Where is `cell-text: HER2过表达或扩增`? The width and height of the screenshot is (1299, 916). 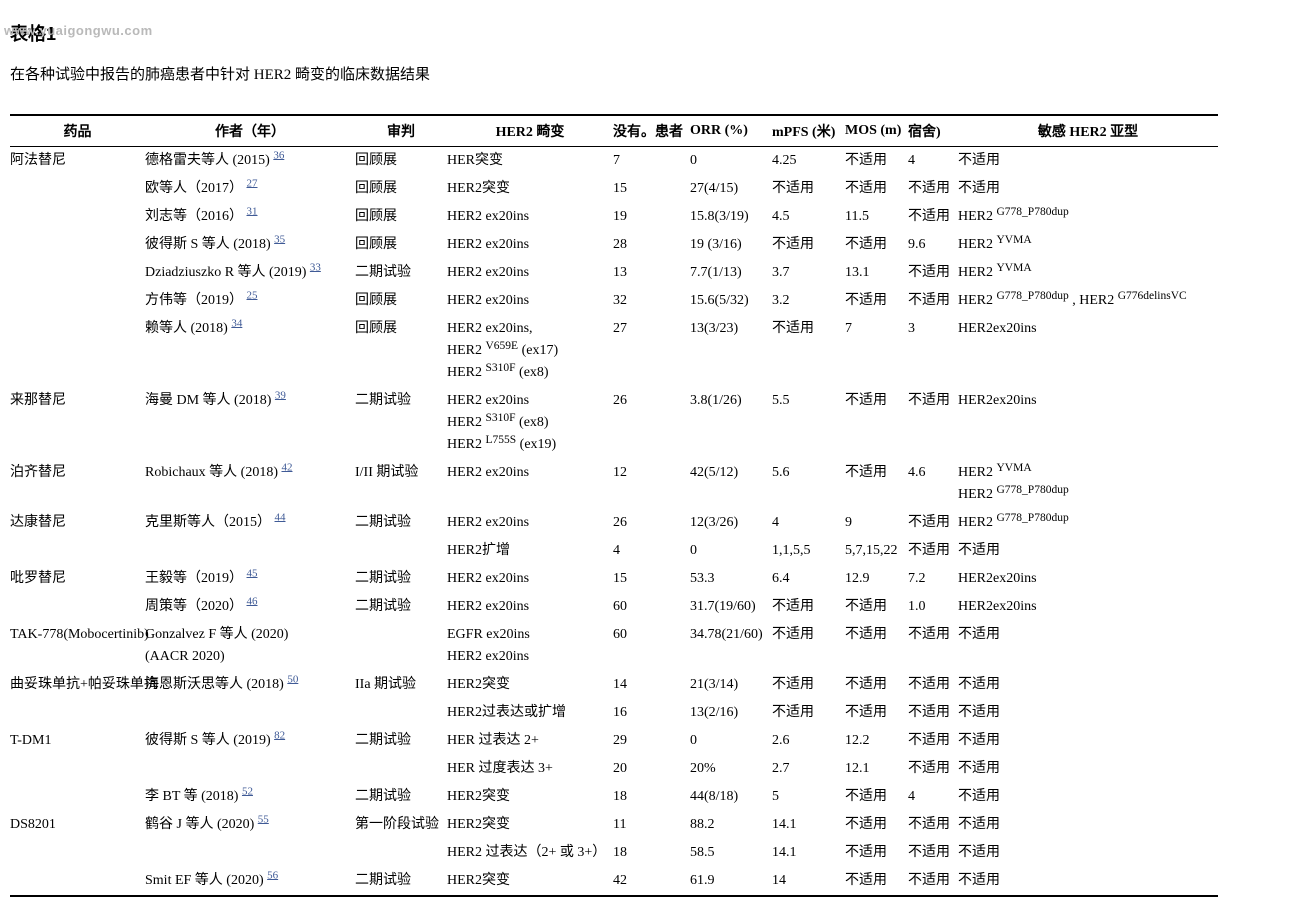
cell-text: HER2过表达或扩增 is located at coordinates (506, 712).